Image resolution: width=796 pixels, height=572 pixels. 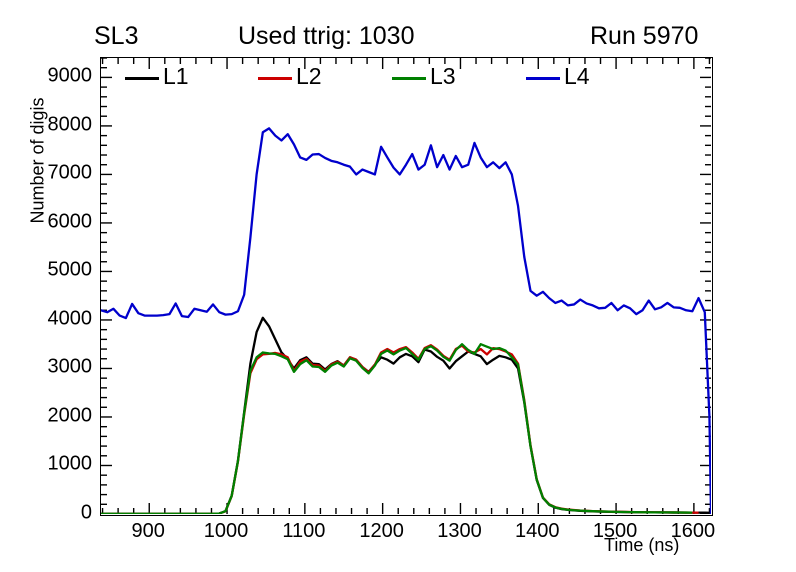 I want to click on x-tick-label: 1200, so click(x=381, y=531).